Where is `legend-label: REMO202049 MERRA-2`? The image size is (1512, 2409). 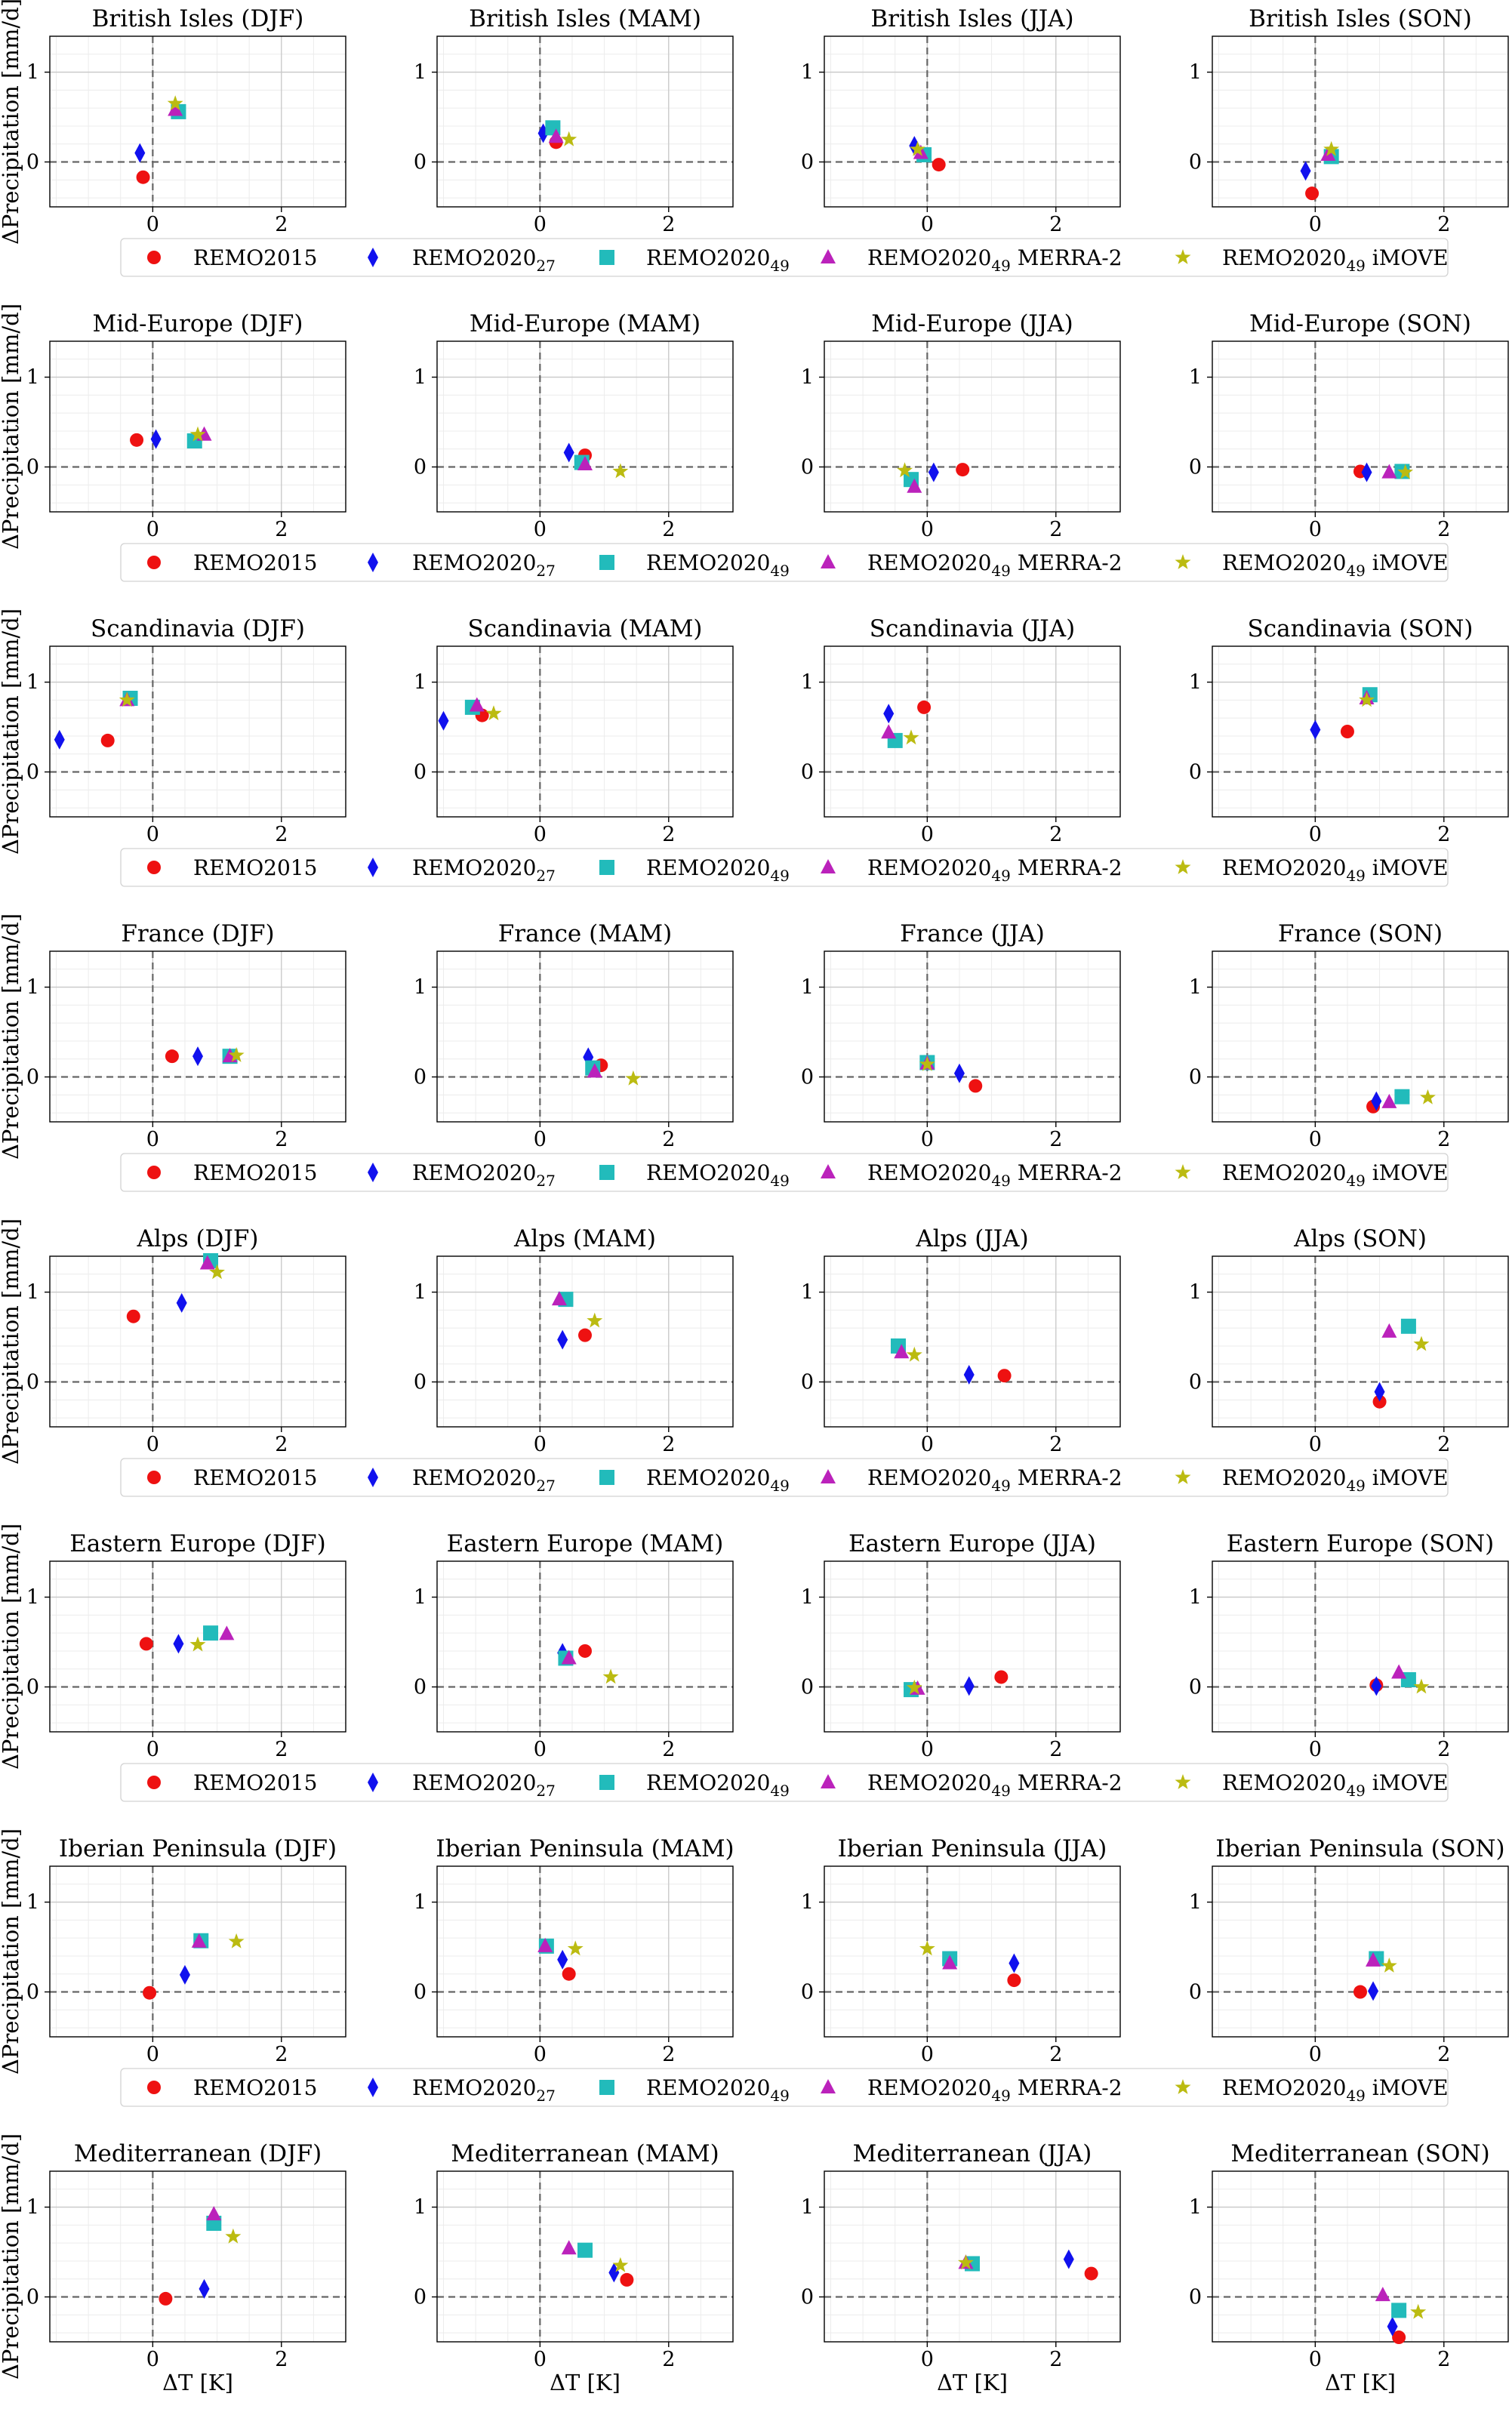 legend-label: REMO202049 MERRA-2 is located at coordinates (994, 1480).